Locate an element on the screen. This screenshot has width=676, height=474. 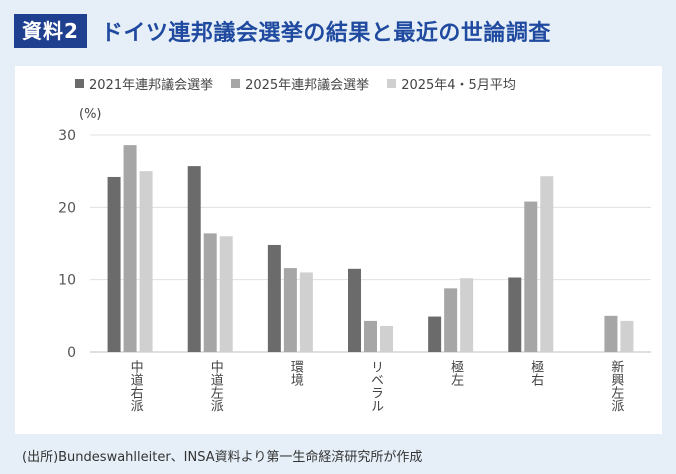
legend-item-poll: 2025年4・5月平均 is located at coordinates (451, 83).